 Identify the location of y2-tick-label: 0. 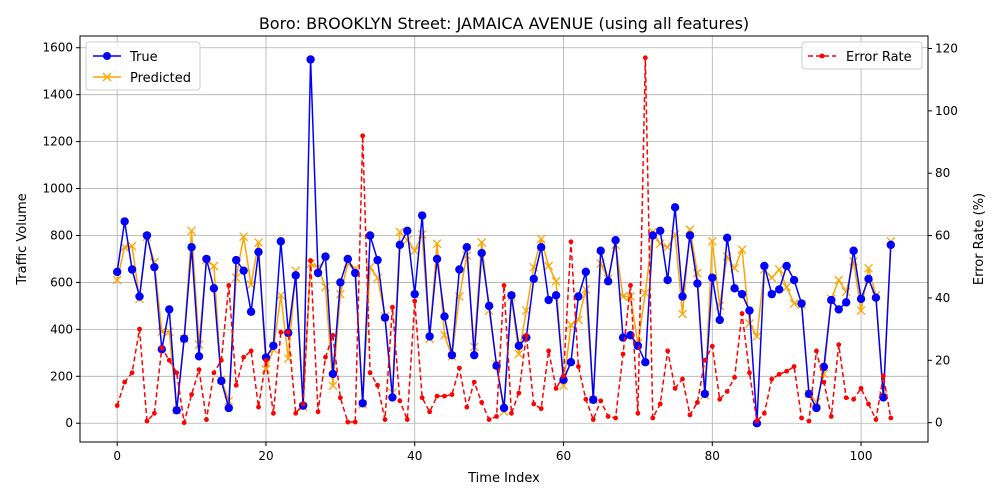
(939, 423).